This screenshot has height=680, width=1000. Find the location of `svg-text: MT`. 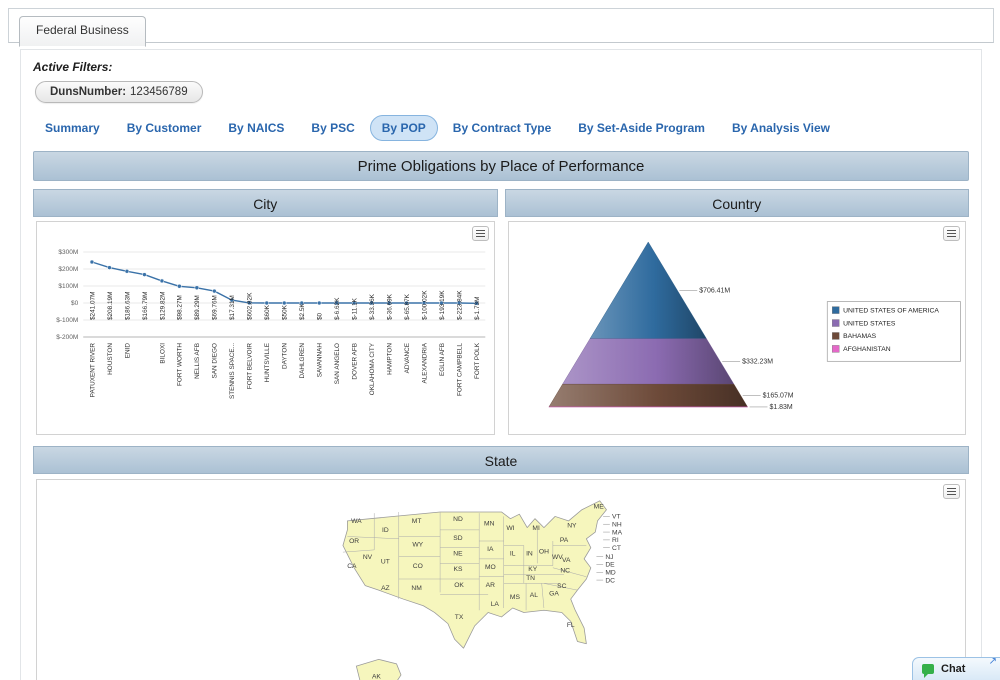

svg-text: MT is located at coordinates (416, 521).